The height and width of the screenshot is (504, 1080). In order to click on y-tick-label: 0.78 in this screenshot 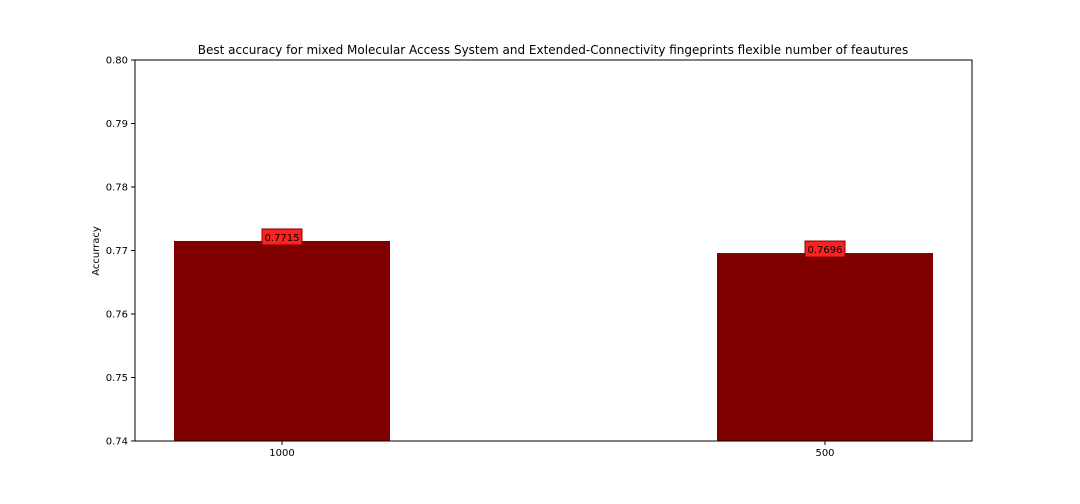, I will do `click(117, 188)`.